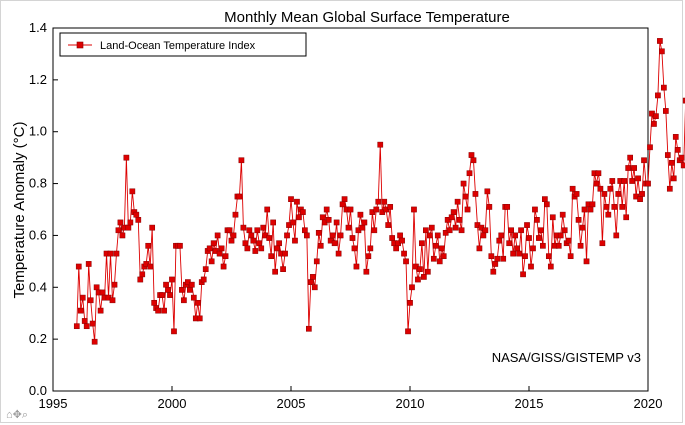 This screenshot has height=425, width=685. Describe the element at coordinates (17, 415) in the screenshot. I see `plot-toolbar-icons: ⌂✥⌕` at that location.